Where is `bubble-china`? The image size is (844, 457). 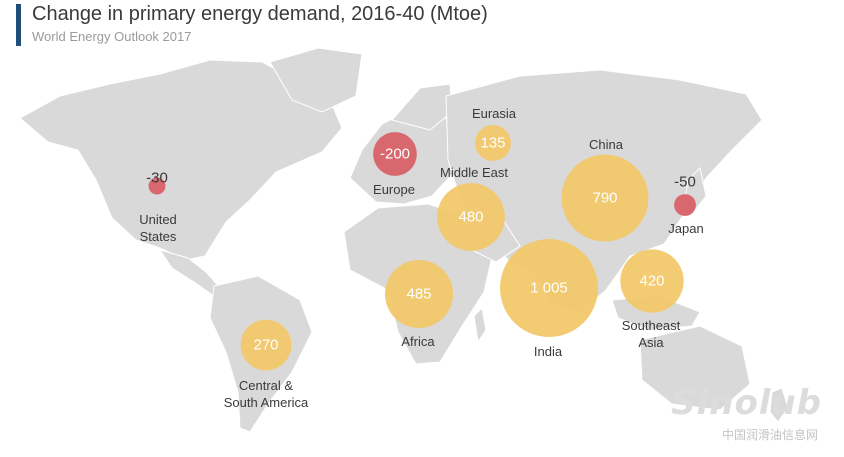 bubble-china is located at coordinates (605, 198).